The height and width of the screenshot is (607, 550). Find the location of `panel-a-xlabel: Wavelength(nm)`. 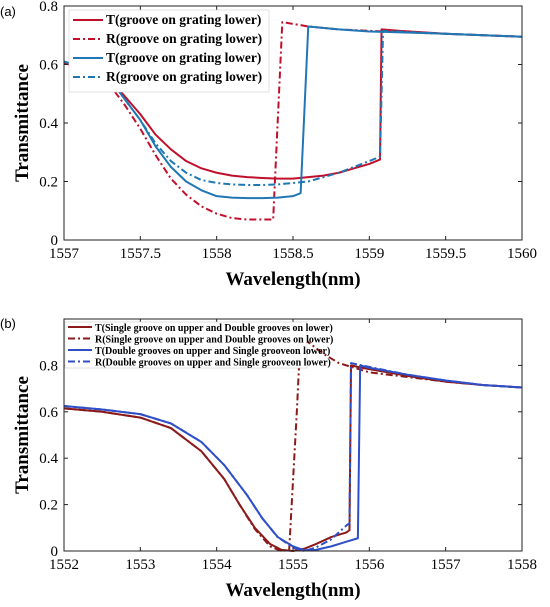

panel-a-xlabel: Wavelength(nm) is located at coordinates (292, 279).